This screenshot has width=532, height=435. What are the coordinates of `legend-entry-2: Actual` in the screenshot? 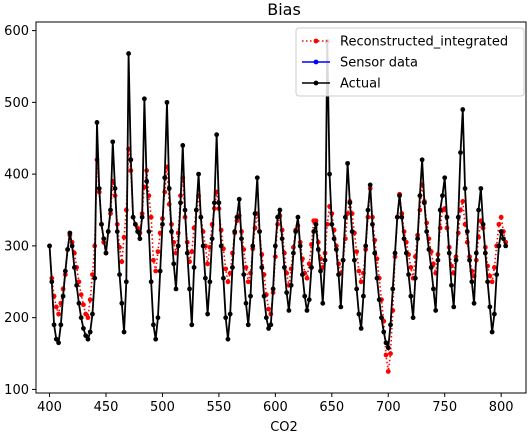 It's located at (360, 84).